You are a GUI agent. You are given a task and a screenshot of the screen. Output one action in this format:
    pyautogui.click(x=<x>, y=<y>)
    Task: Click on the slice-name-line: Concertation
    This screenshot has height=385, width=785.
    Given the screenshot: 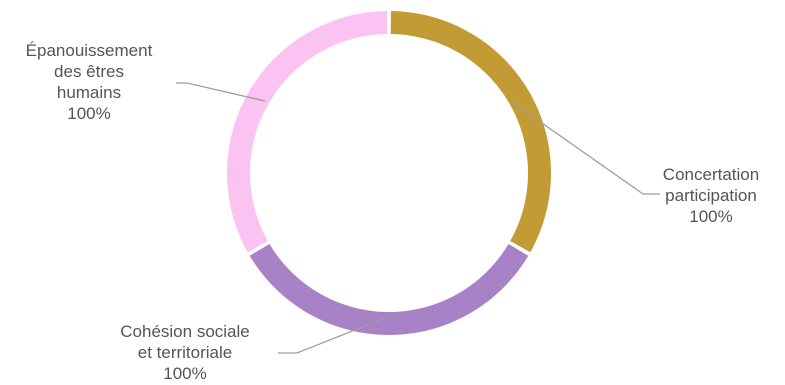 What is the action you would take?
    pyautogui.click(x=711, y=174)
    